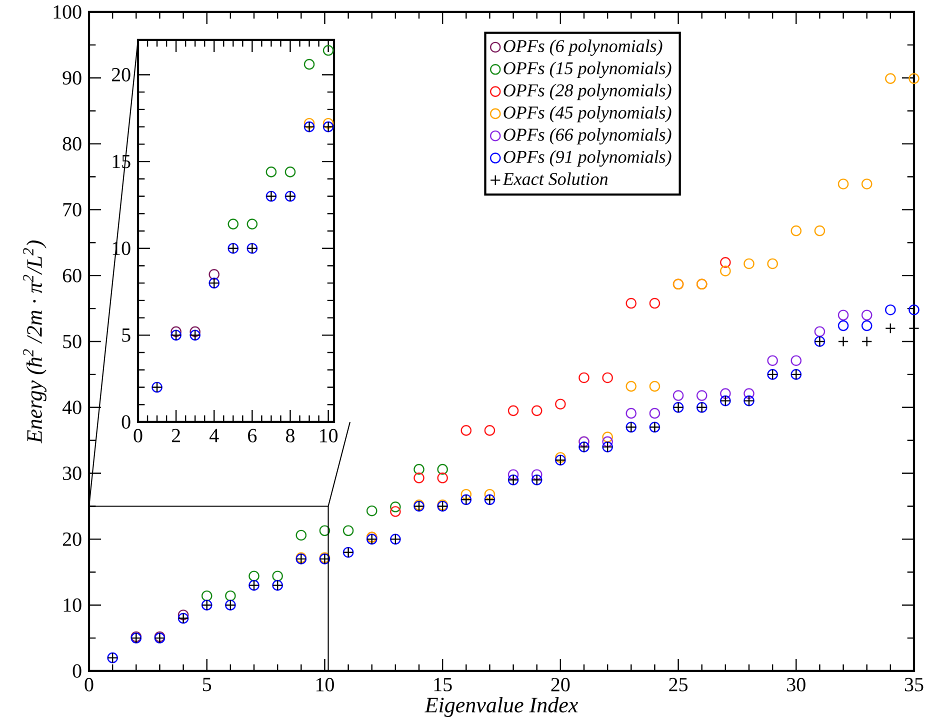 This screenshot has height=724, width=928. Describe the element at coordinates (214, 435) in the screenshot. I see `x-tick-label: 4` at that location.